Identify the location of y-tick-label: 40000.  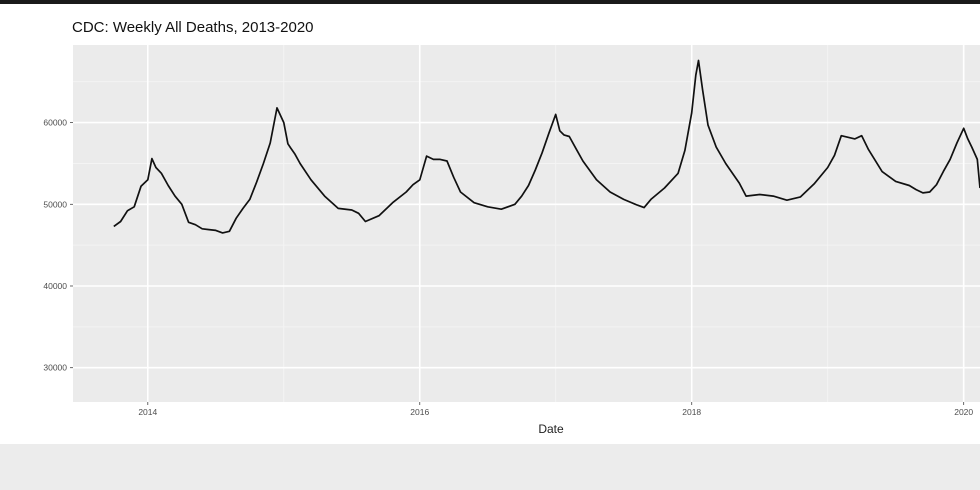
(55, 286).